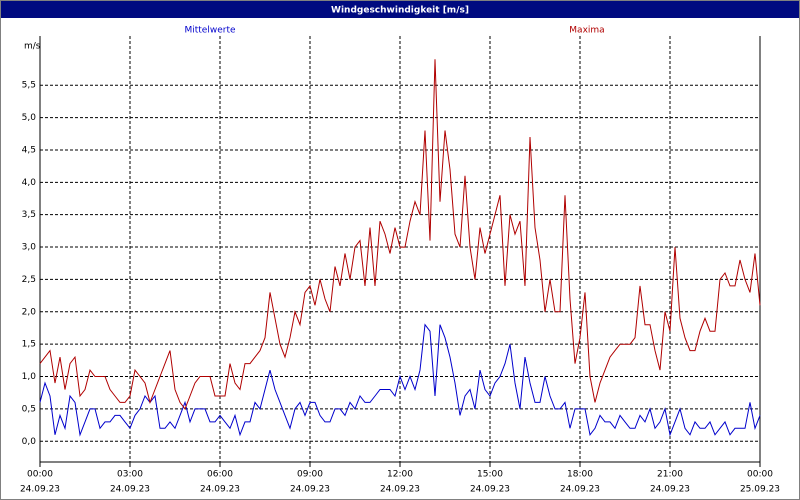 This screenshot has height=500, width=800. I want to click on y-tick-label: 0,0, so click(29, 442).